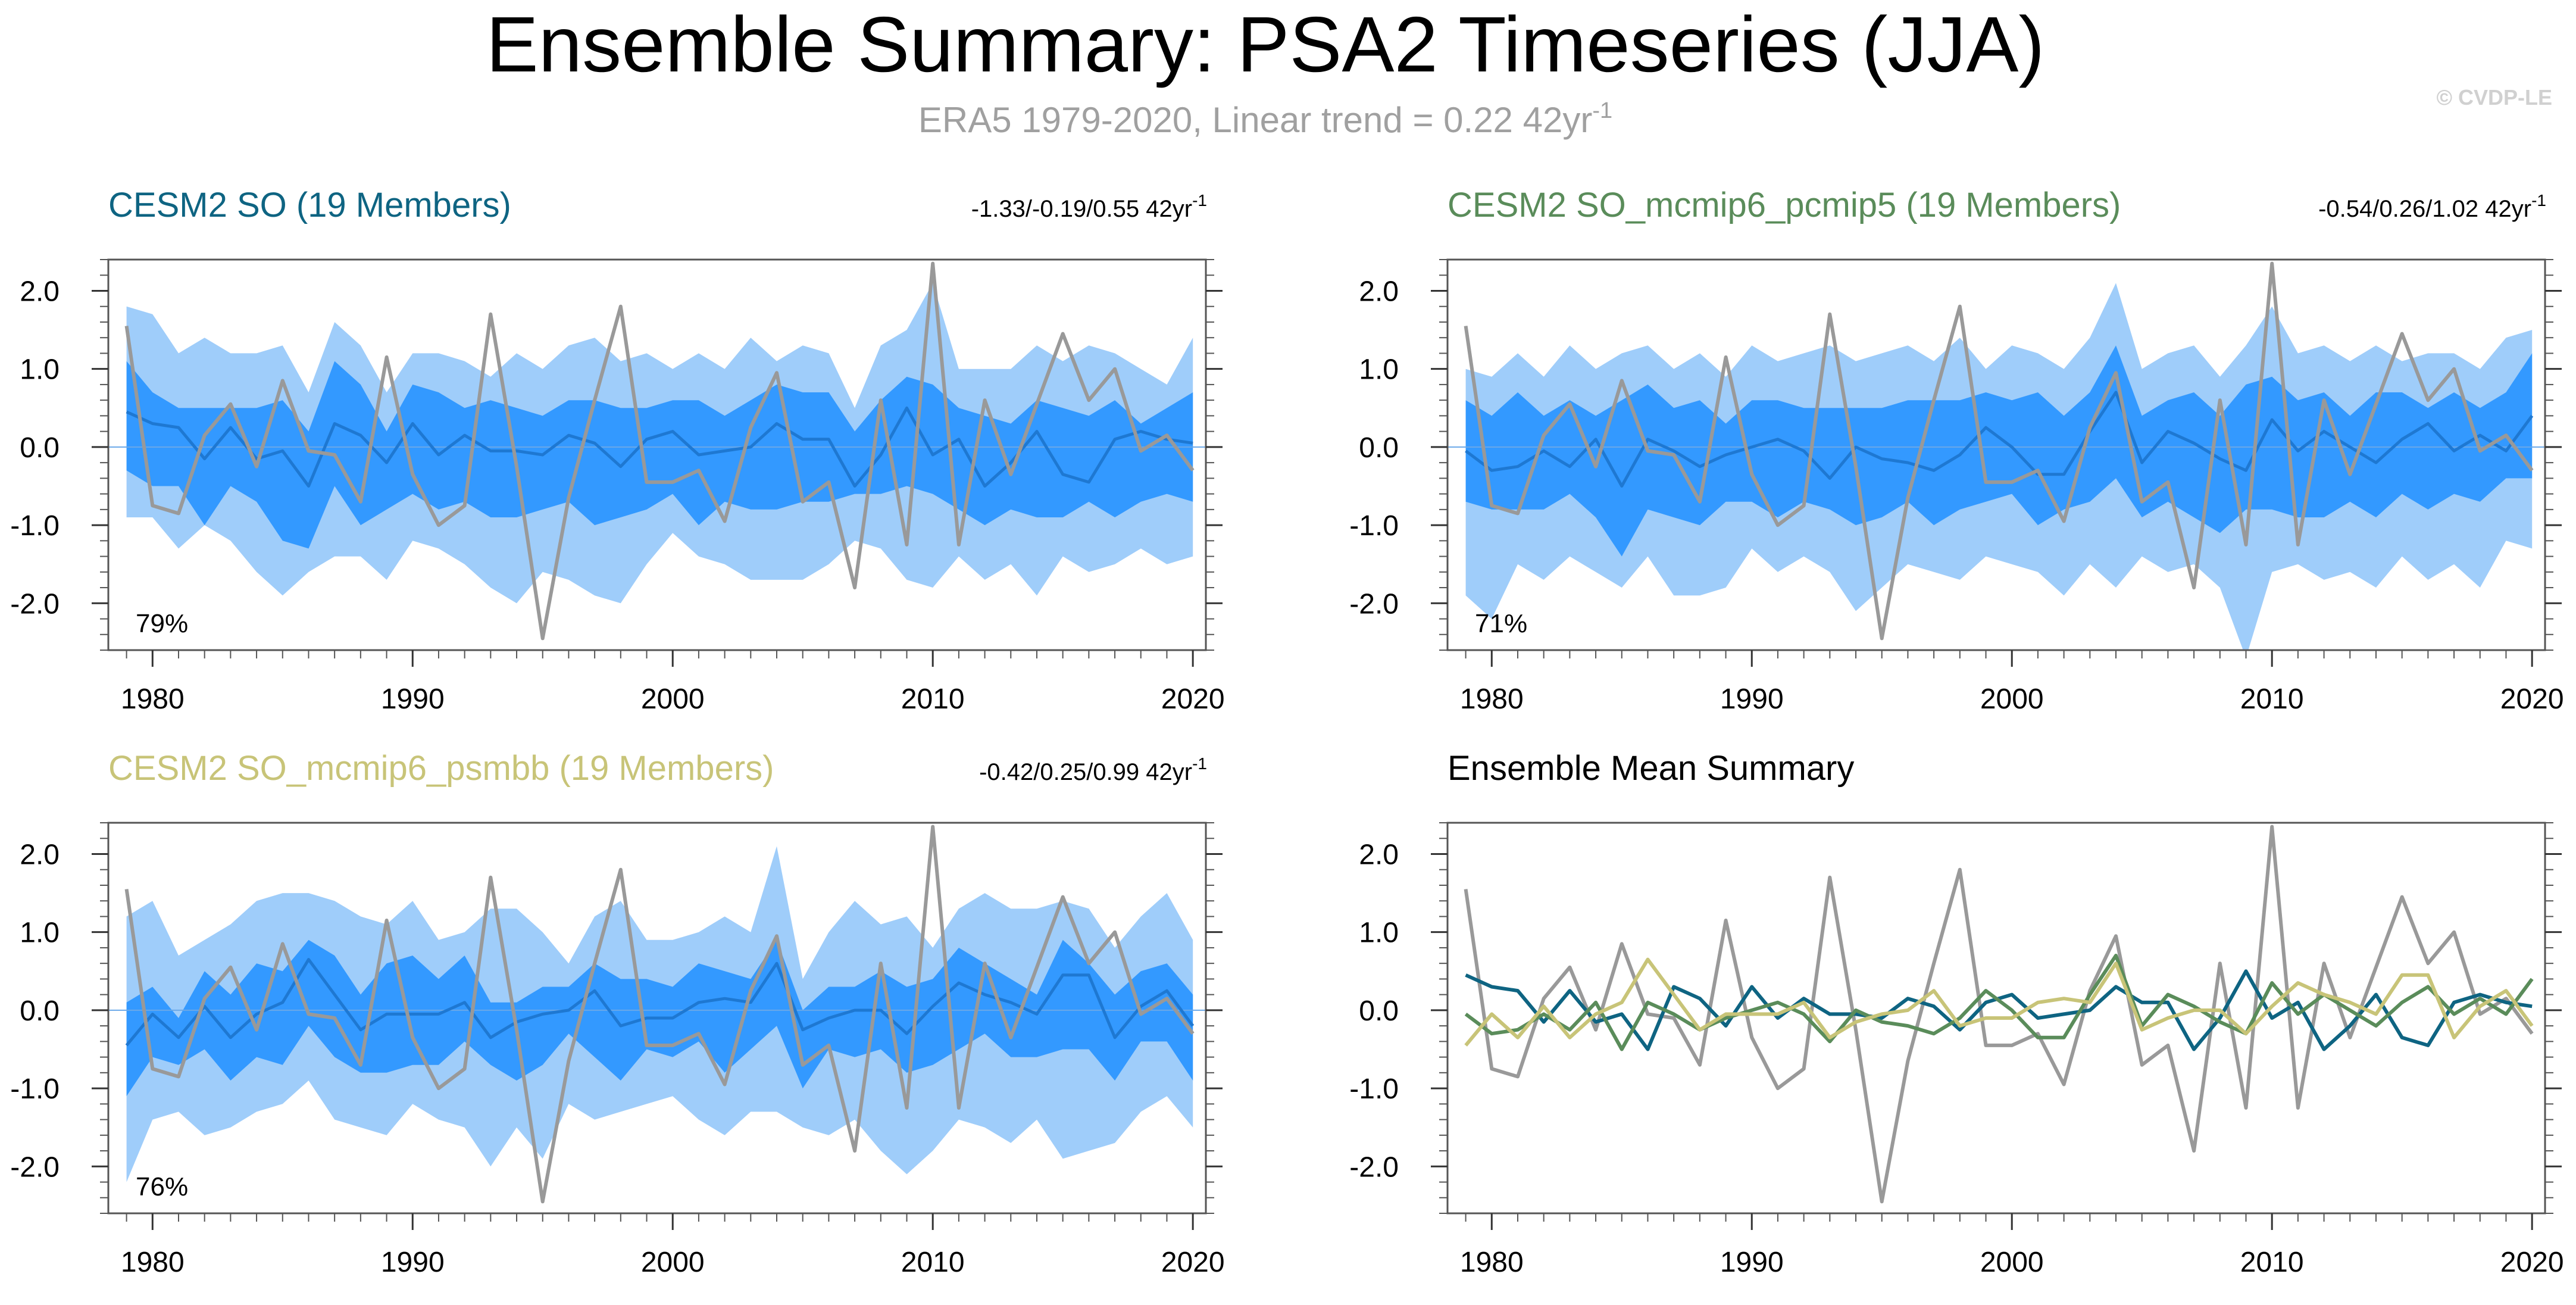 The image size is (2576, 1305). What do you see at coordinates (162, 1187) in the screenshot?
I see `percent-within-range: 76%` at bounding box center [162, 1187].